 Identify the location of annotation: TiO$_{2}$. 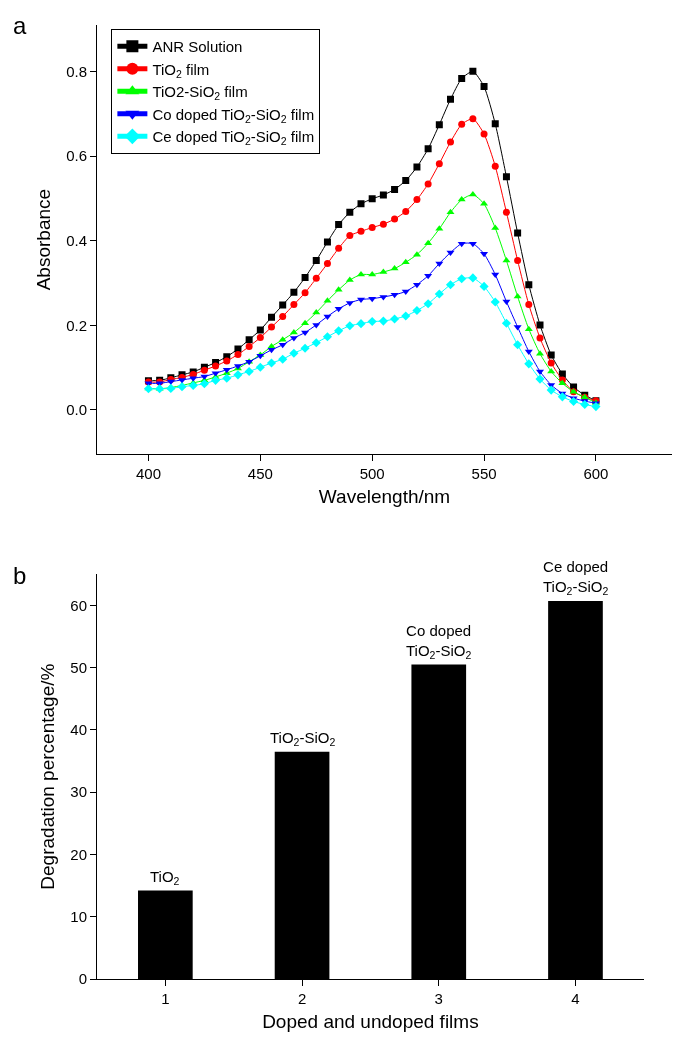
(165, 878).